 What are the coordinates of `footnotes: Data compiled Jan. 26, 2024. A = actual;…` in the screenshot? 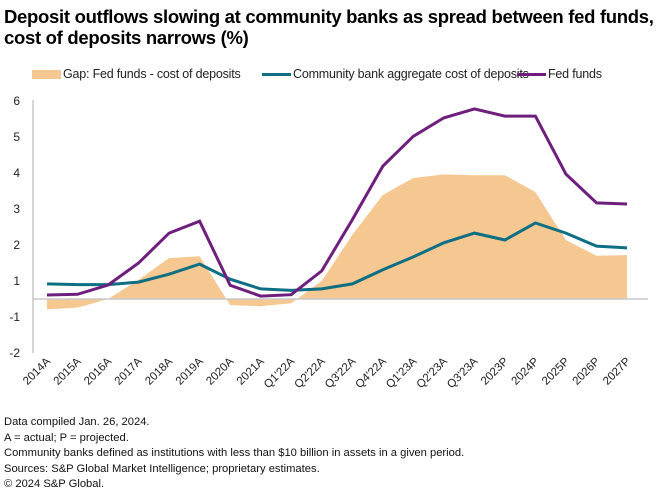 It's located at (234, 454).